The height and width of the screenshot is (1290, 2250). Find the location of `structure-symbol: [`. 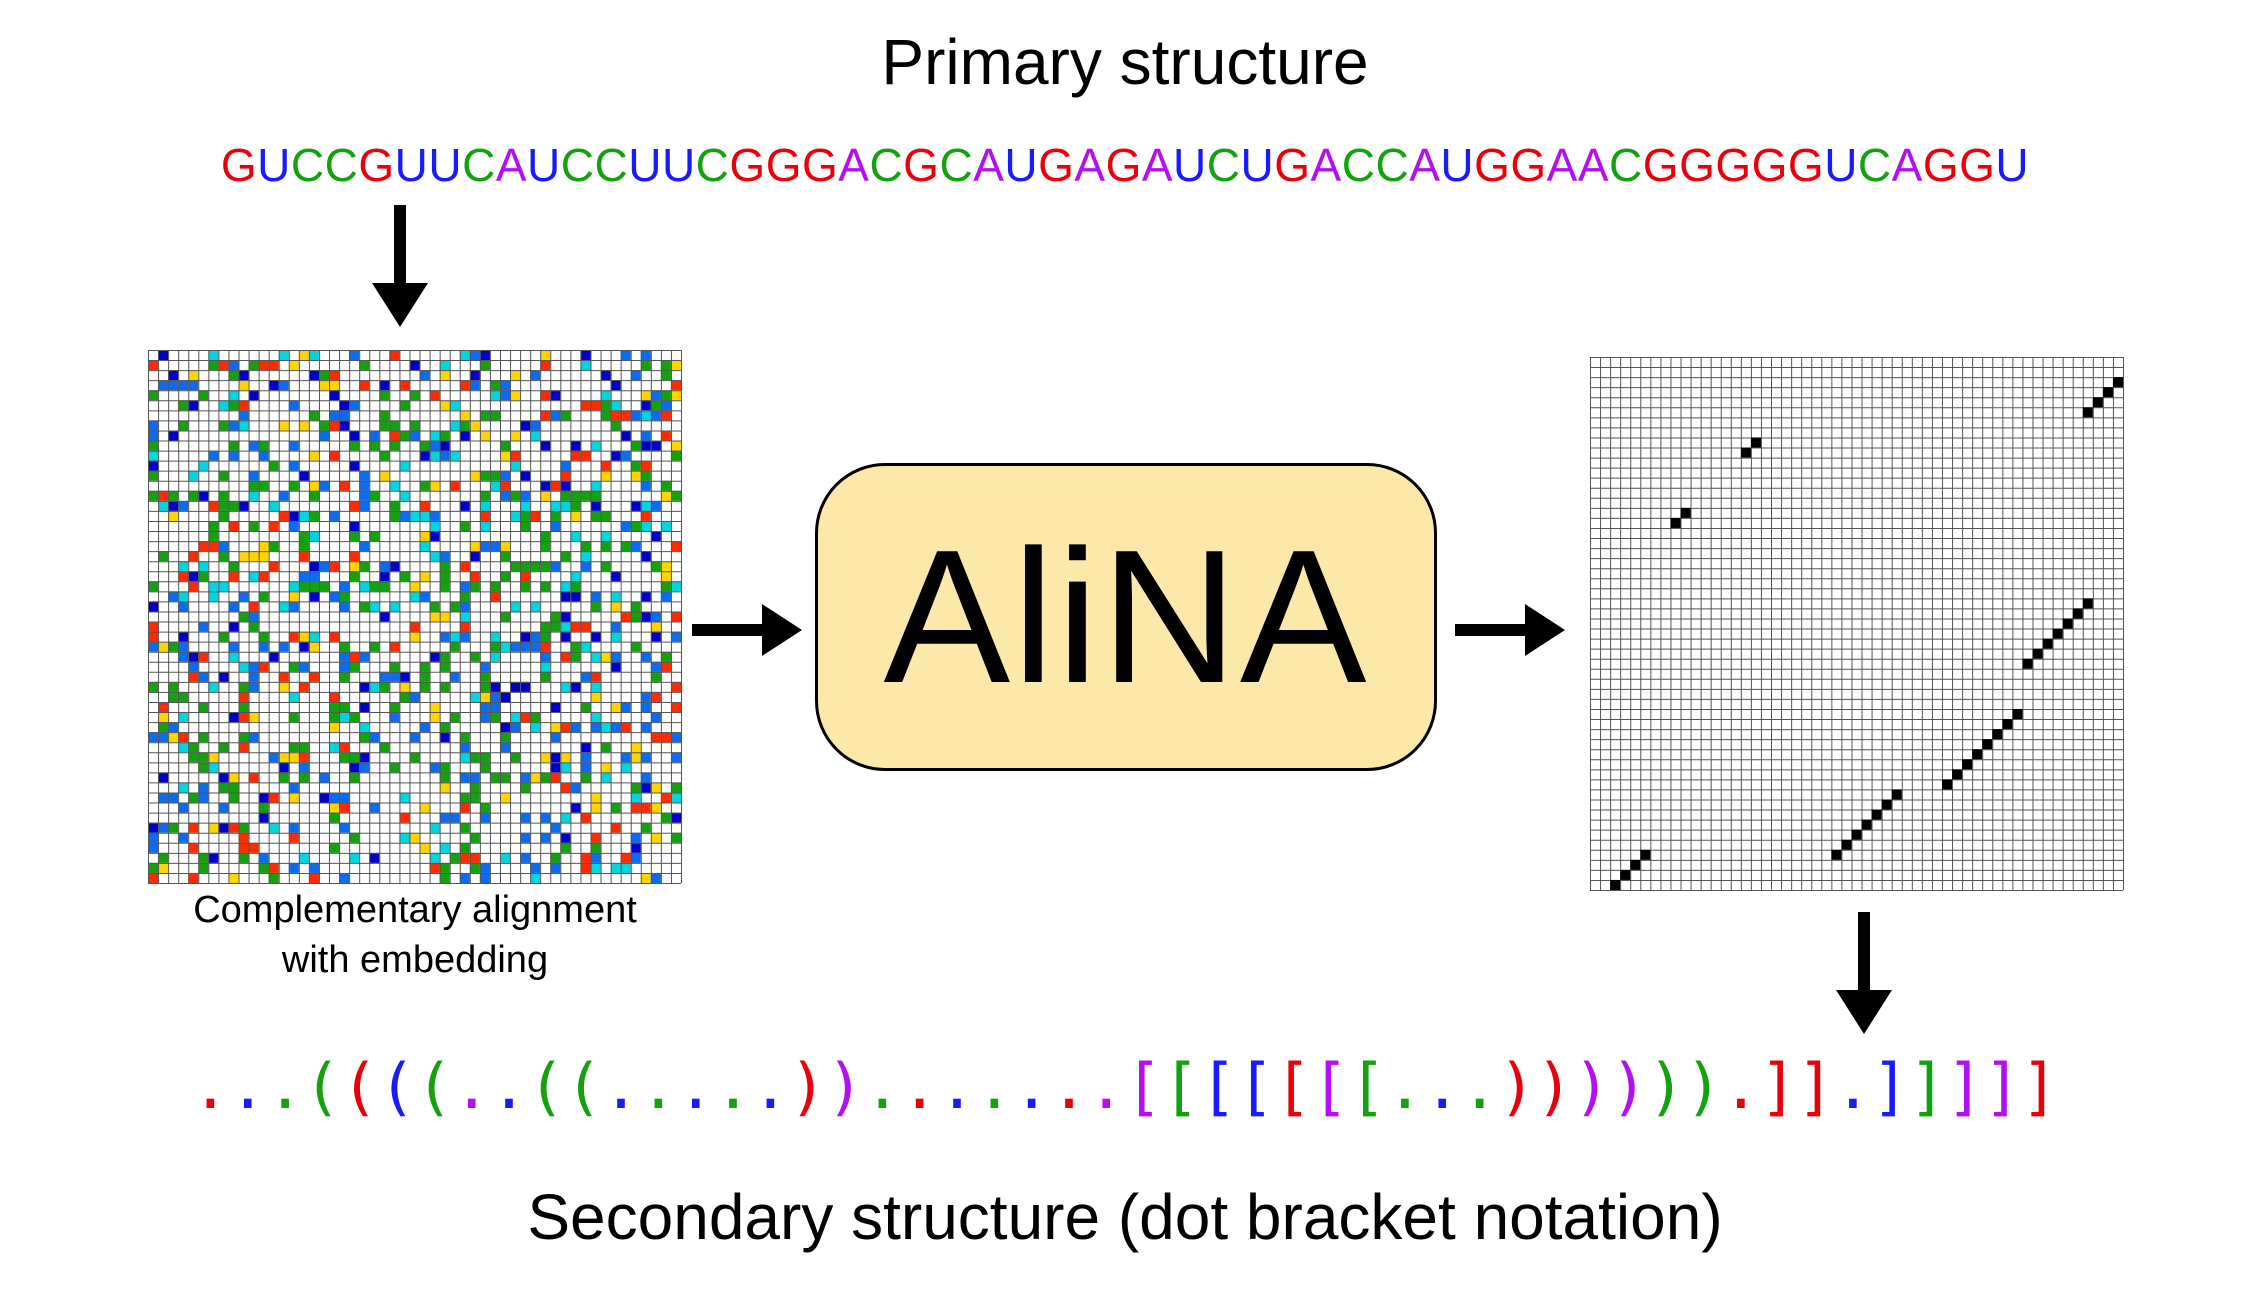

structure-symbol: [ is located at coordinates (1255, 1086).